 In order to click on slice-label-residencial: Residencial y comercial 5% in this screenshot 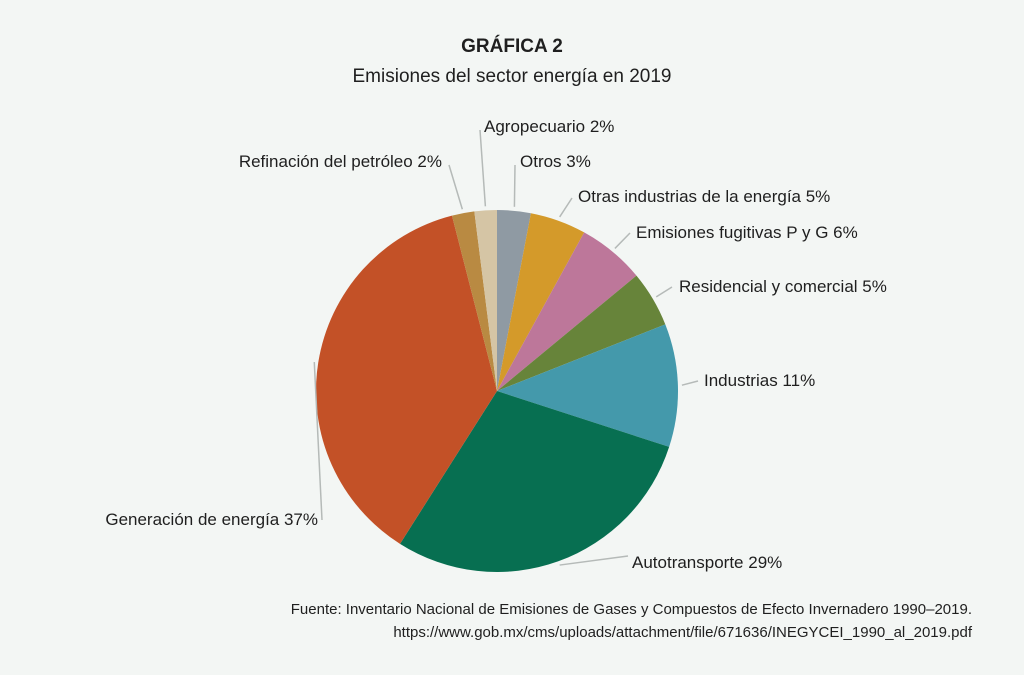, I will do `click(783, 286)`.